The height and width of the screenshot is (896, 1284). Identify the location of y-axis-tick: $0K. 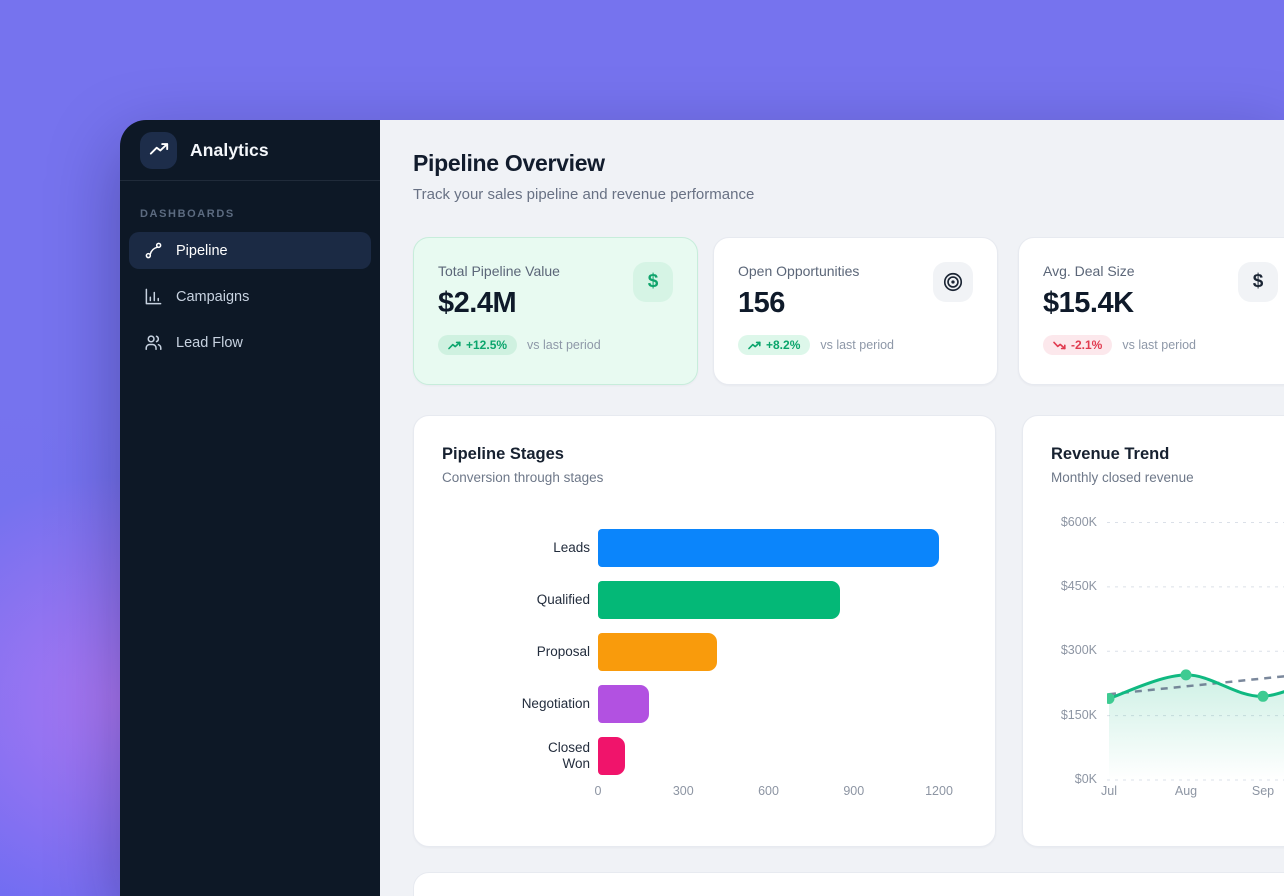
(1085, 779).